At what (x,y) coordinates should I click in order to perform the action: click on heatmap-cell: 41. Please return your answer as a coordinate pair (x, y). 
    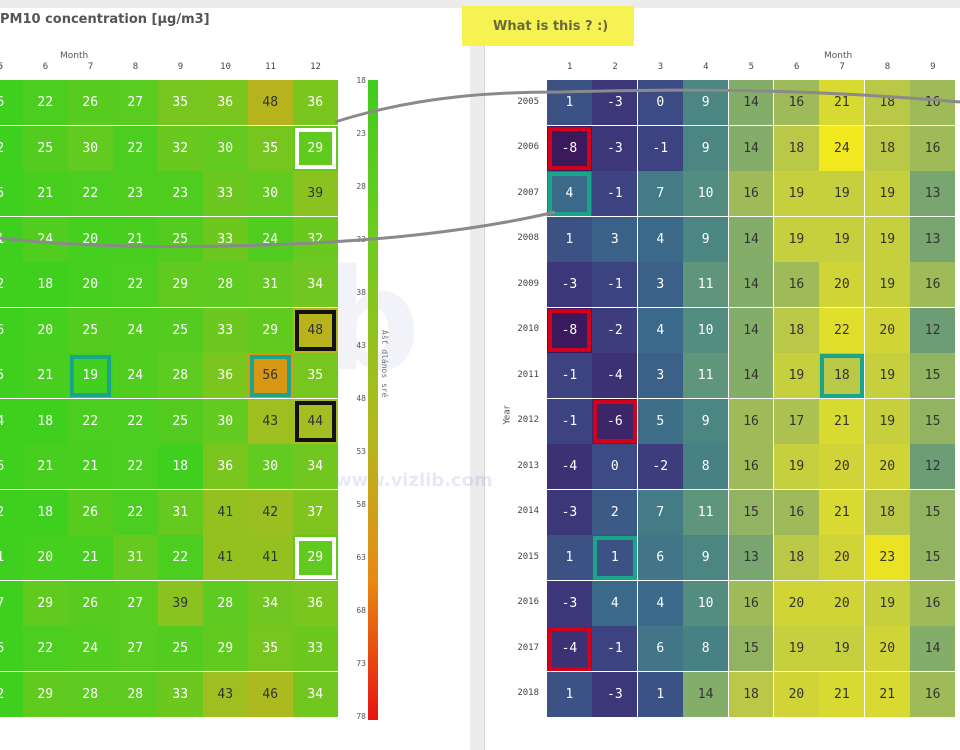
    Looking at the image, I should click on (225, 557).